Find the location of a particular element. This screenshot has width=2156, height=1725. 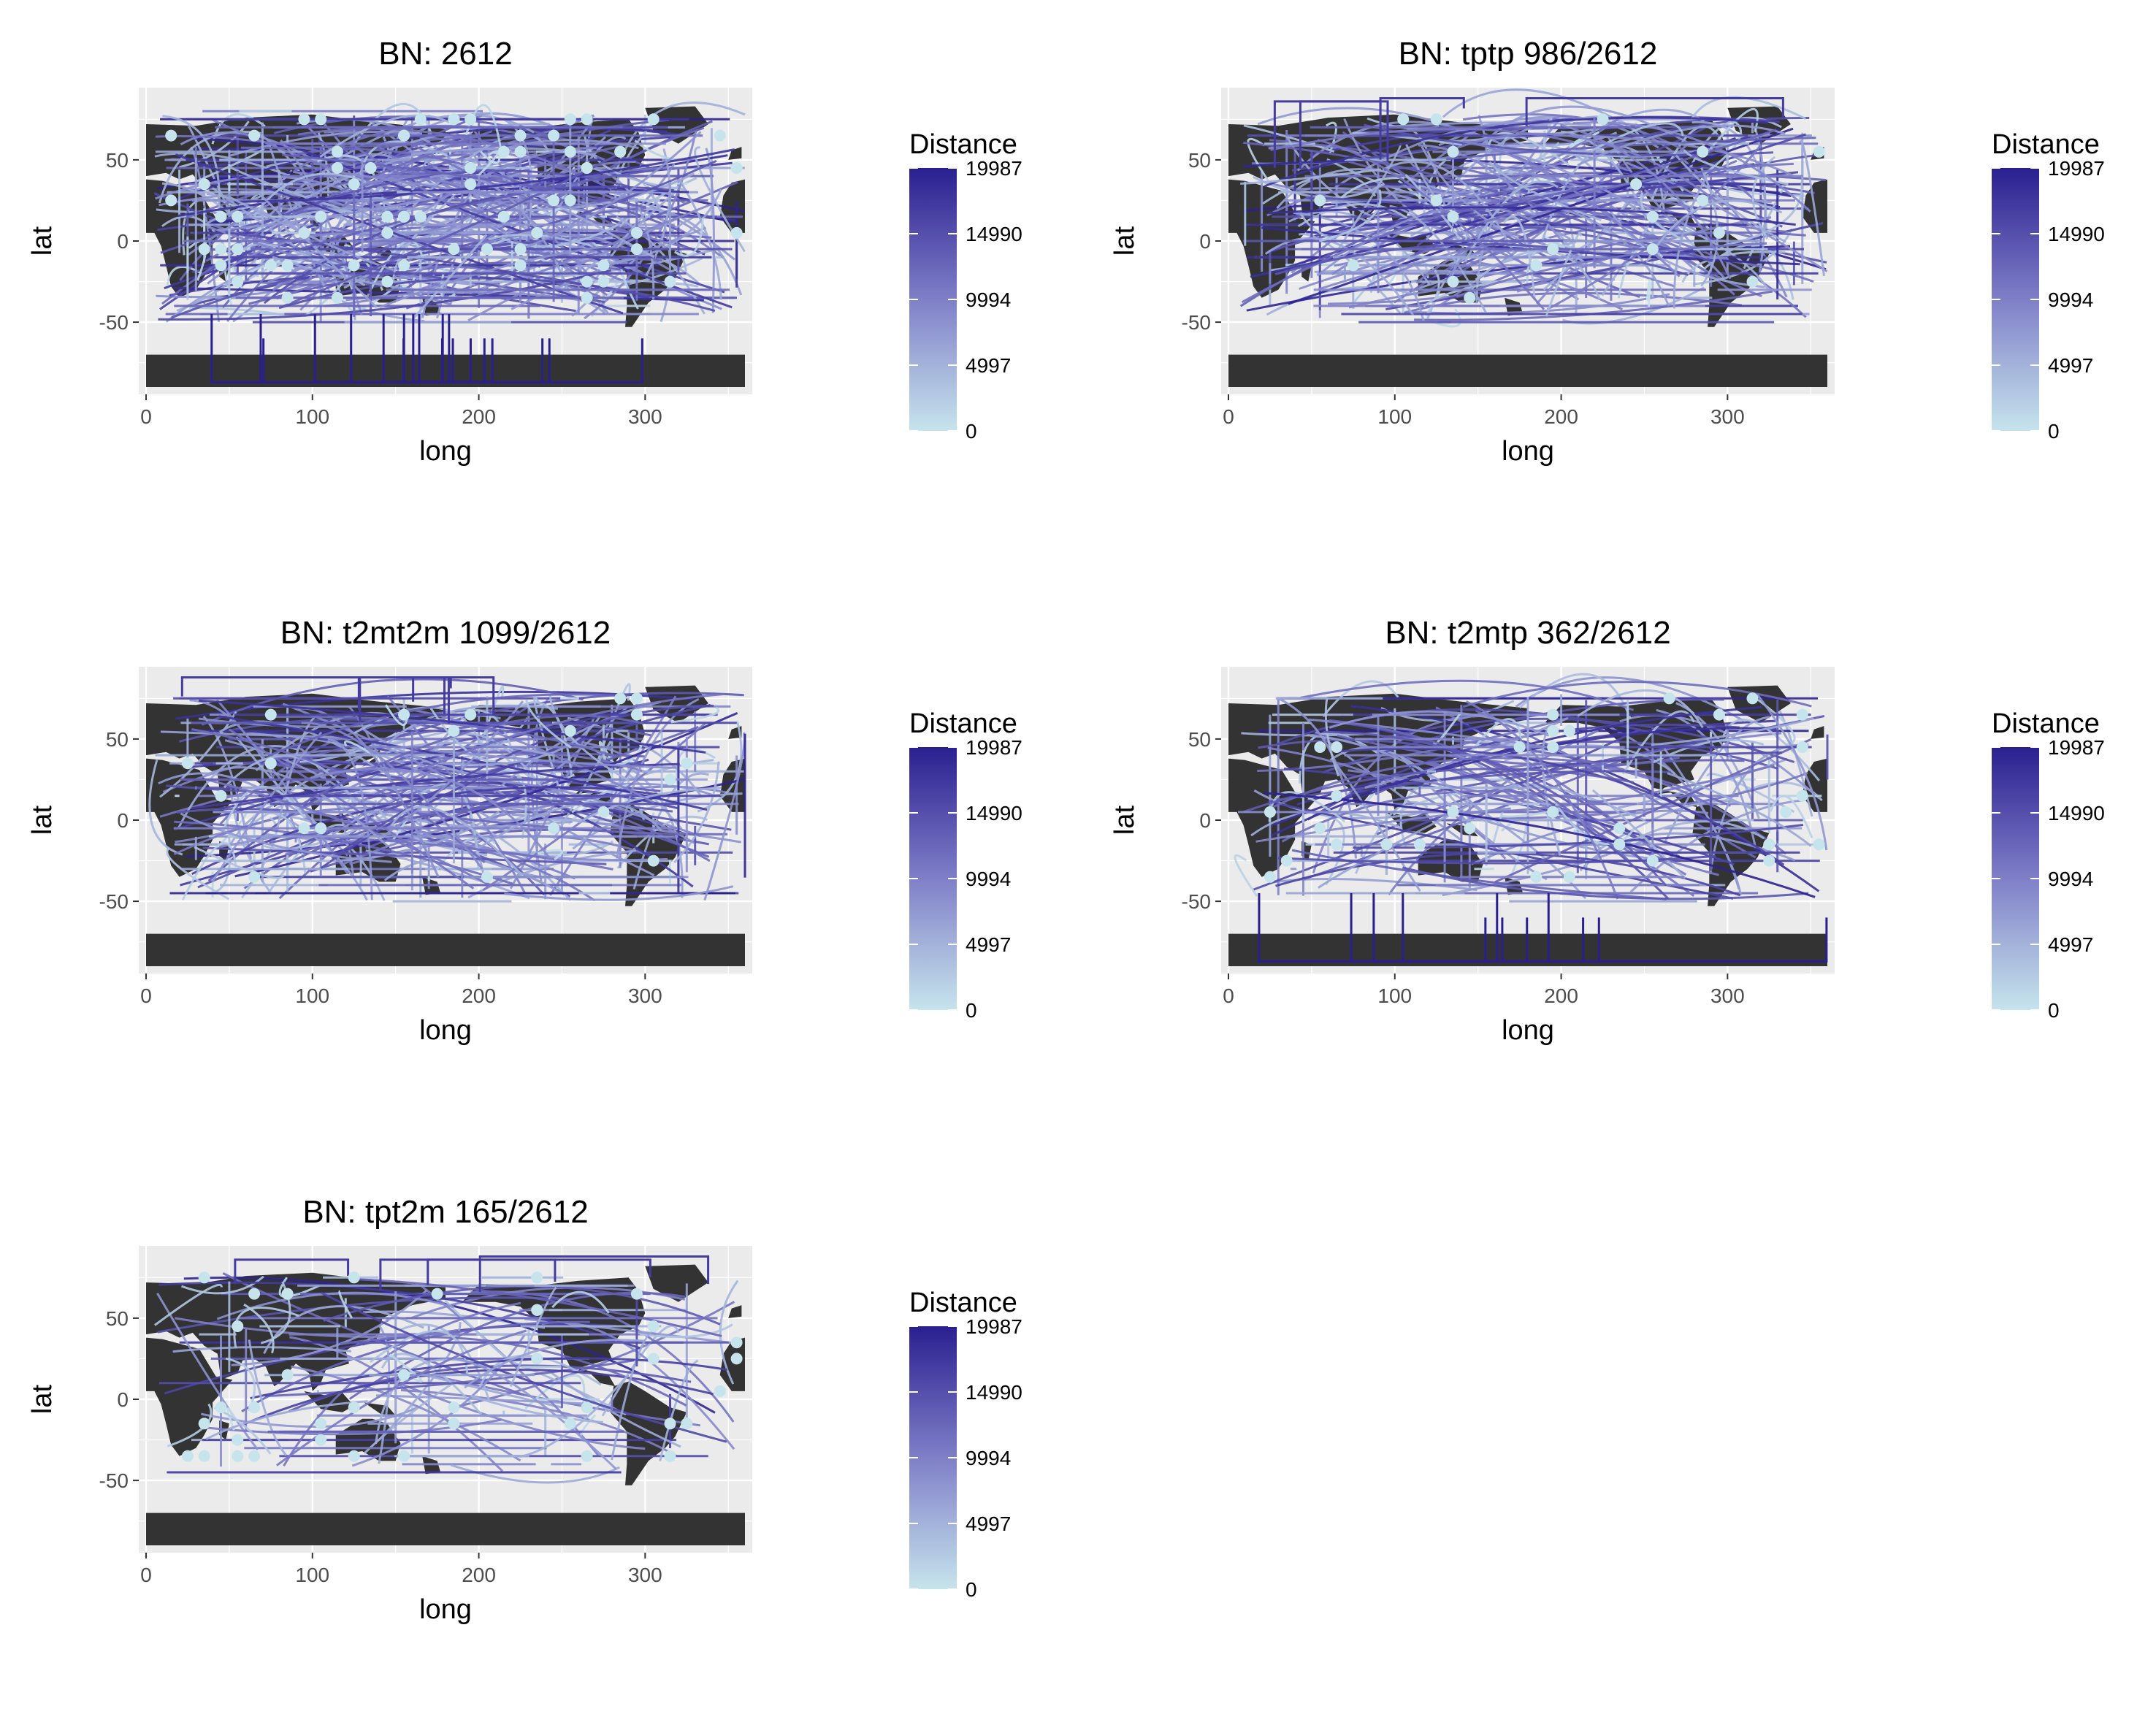

legend-tick-label: 0 is located at coordinates (2054, 1010).